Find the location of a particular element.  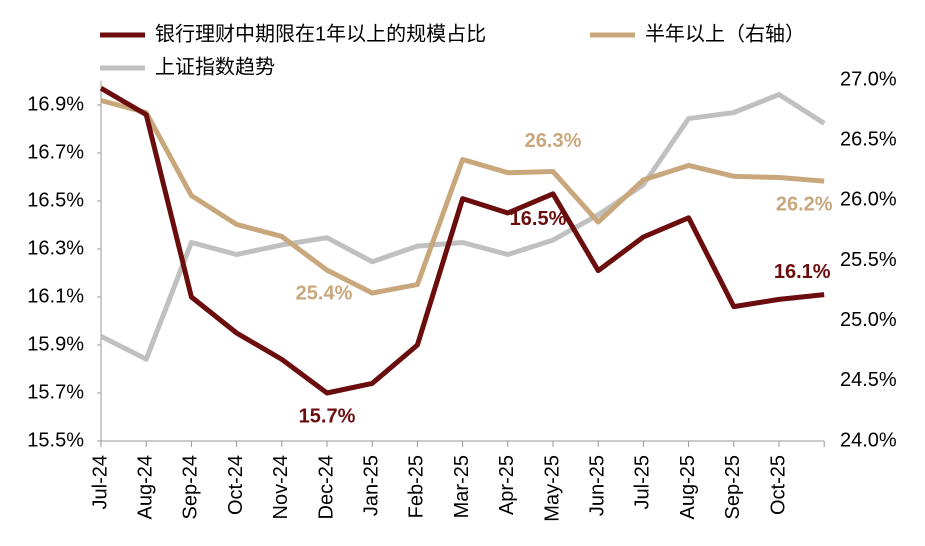

x-tick-label: Dec-24 is located at coordinates (326, 487).